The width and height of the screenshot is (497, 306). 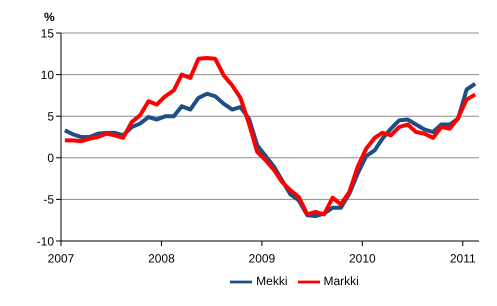 I want to click on y-tick-label: -10, so click(x=45, y=241).